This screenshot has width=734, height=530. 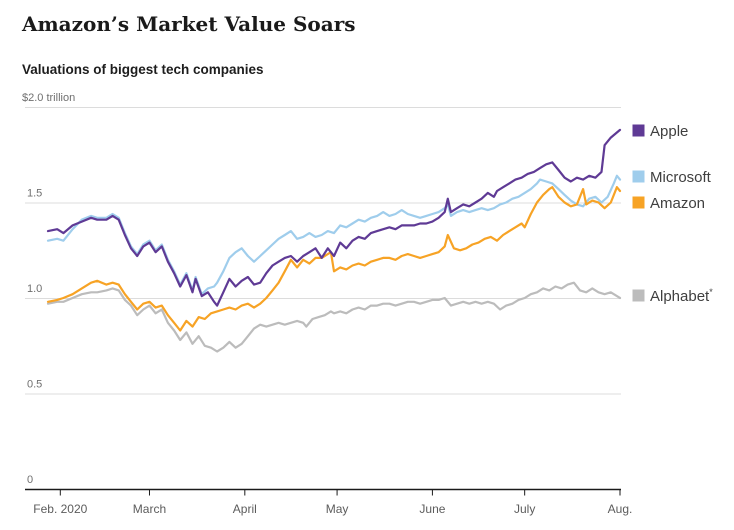 I want to click on legend-swatch-amazon-icon, so click(x=638, y=202).